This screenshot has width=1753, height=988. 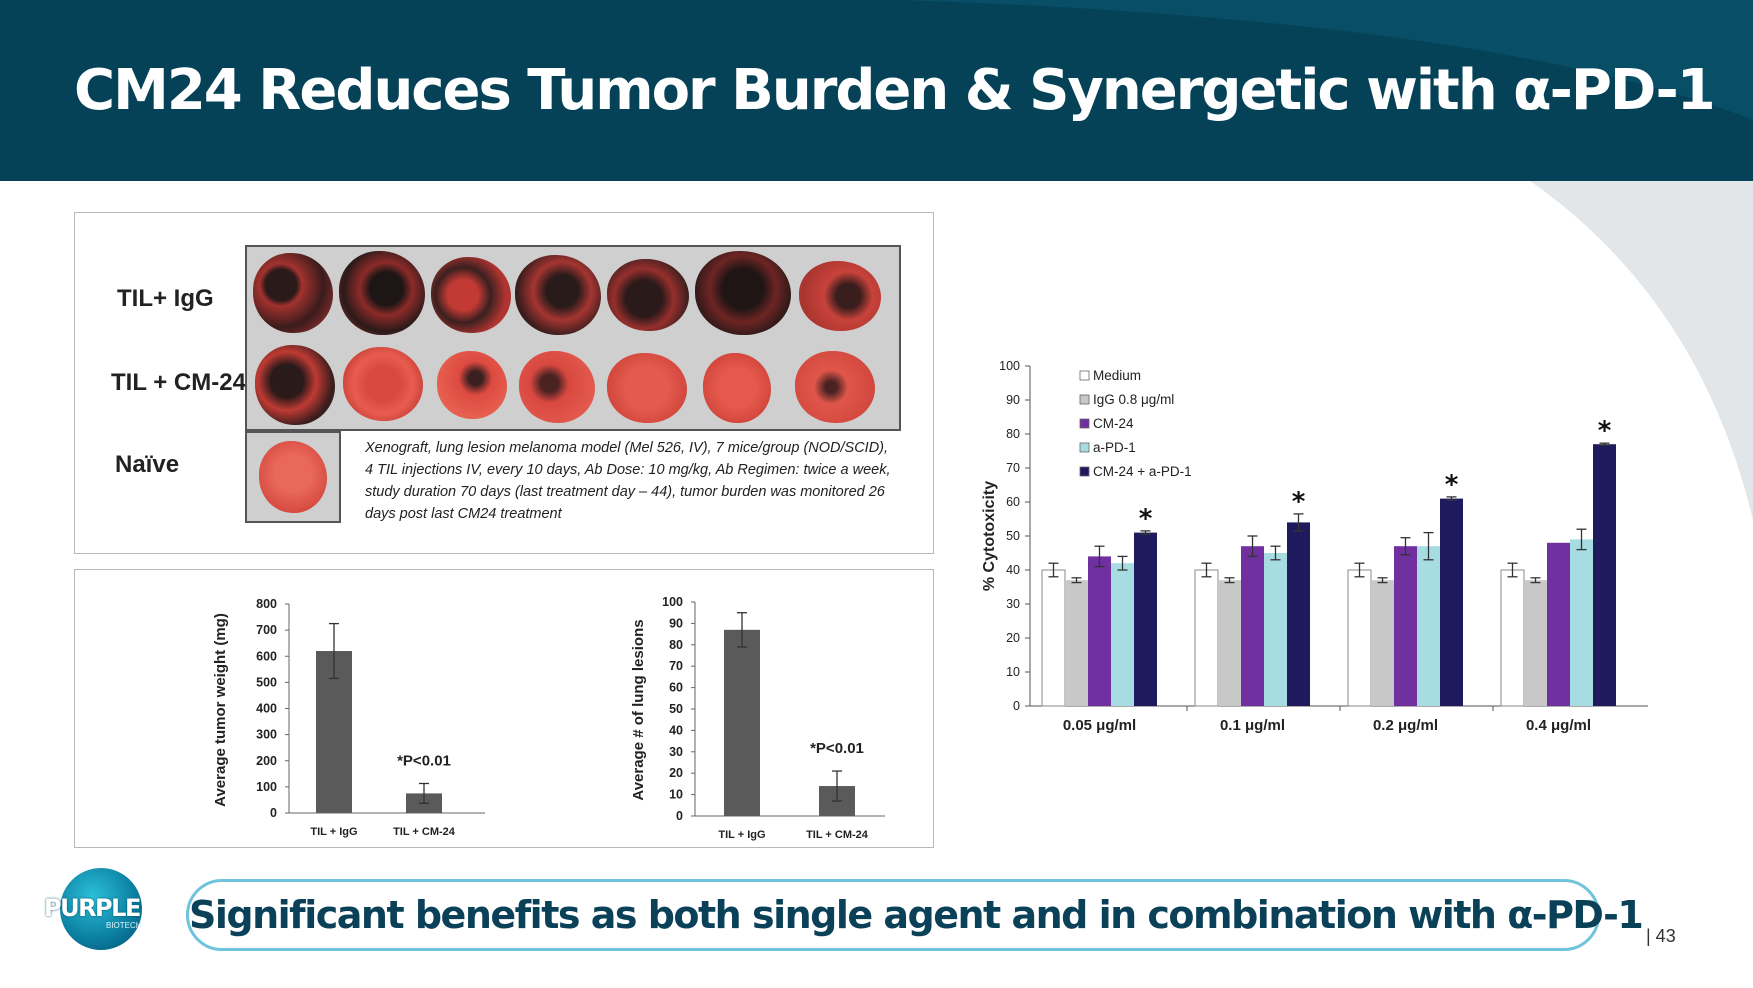 What do you see at coordinates (266, 787) in the screenshot?
I see `chart1-ytick-label: 100` at bounding box center [266, 787].